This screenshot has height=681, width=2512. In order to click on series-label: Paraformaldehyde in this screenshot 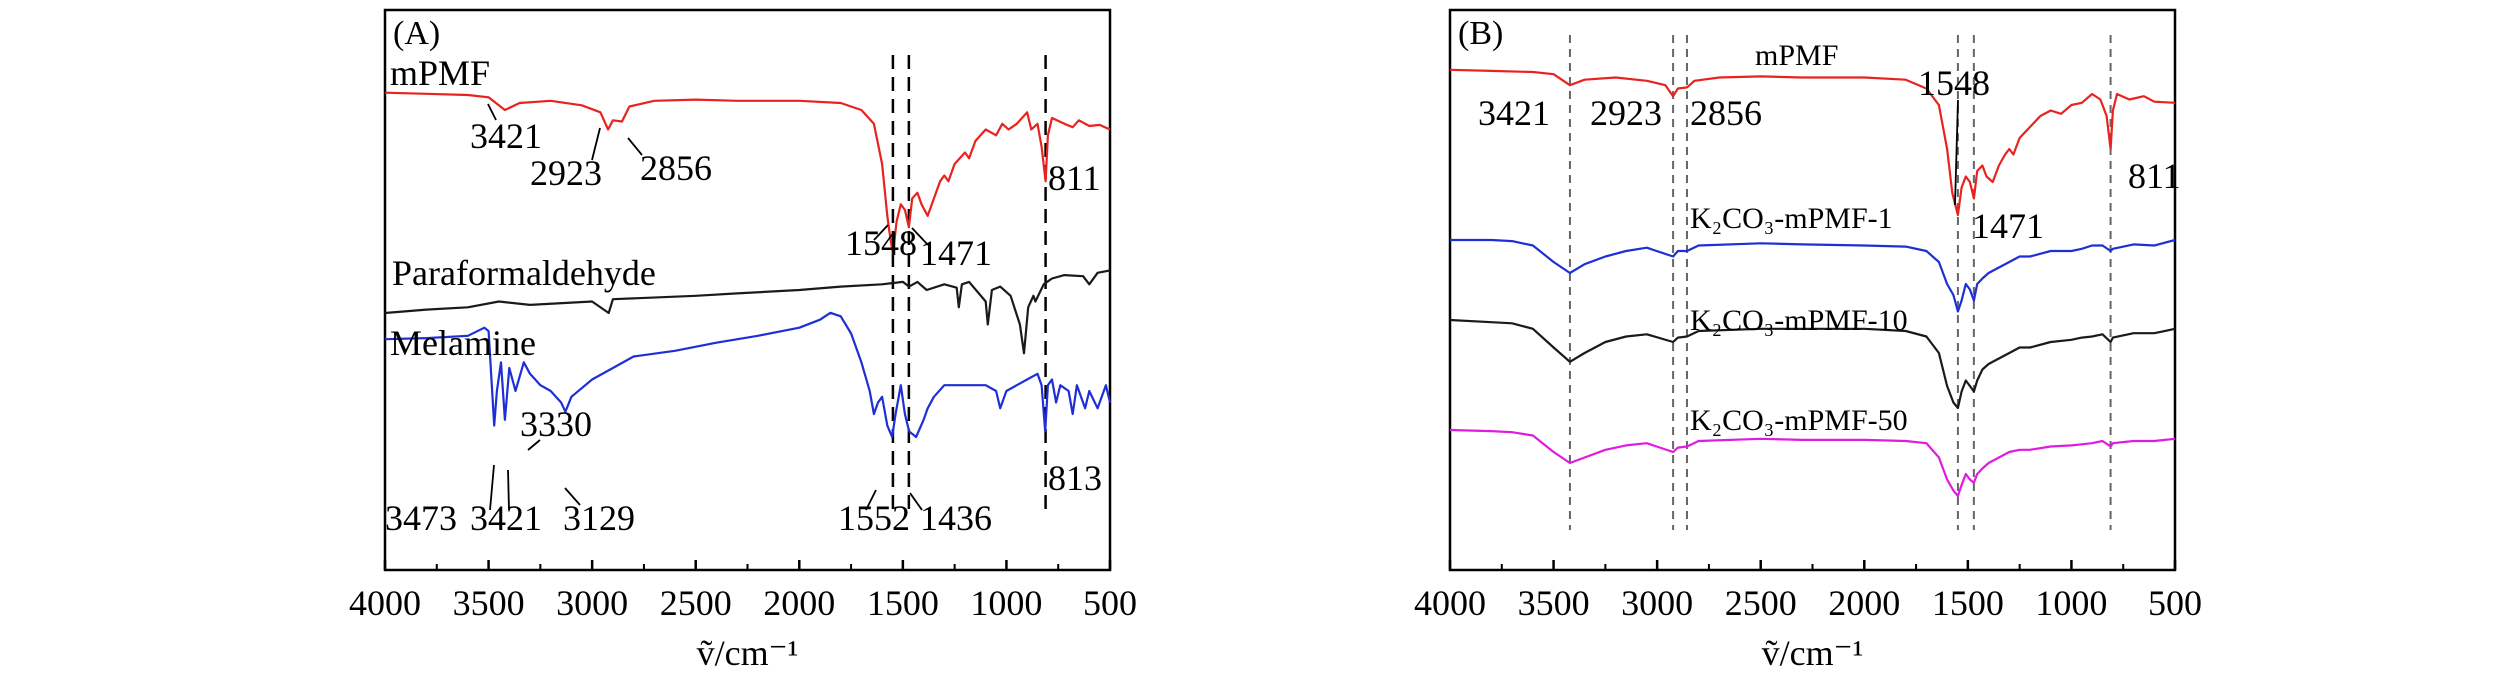, I will do `click(524, 273)`.